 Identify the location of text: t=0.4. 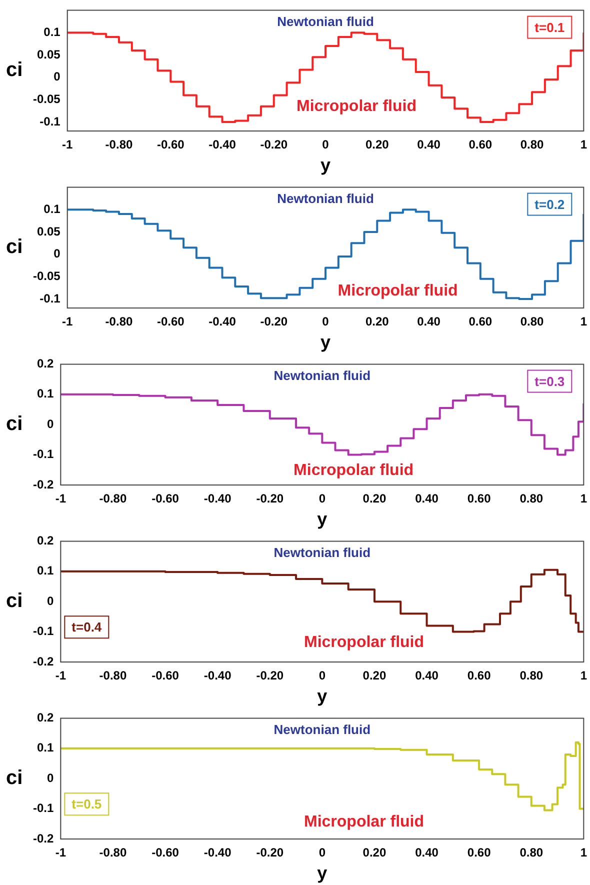
(87, 627).